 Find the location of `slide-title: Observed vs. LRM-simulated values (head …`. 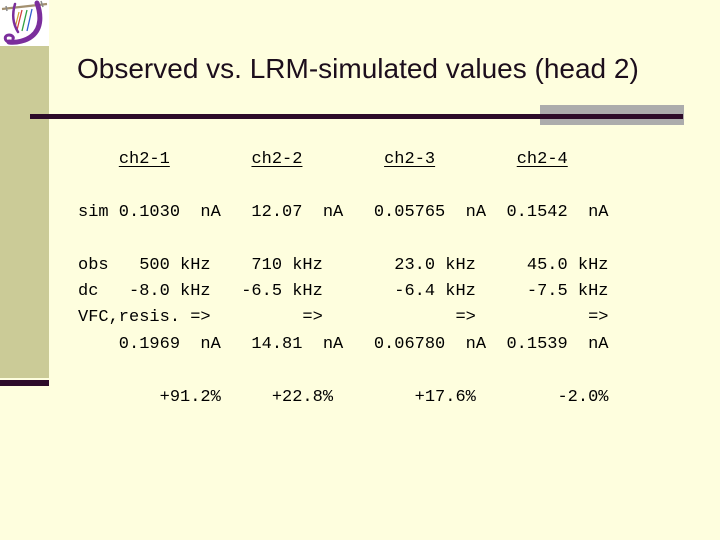

slide-title: Observed vs. LRM-simulated values (head … is located at coordinates (358, 68).